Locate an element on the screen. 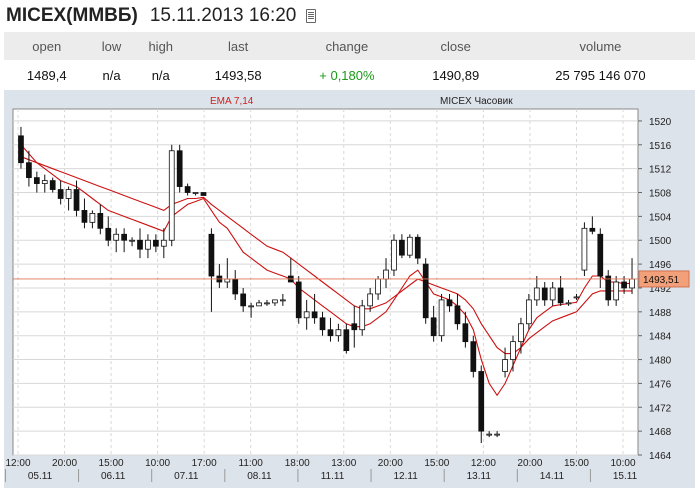  col-high: high is located at coordinates (160, 46).